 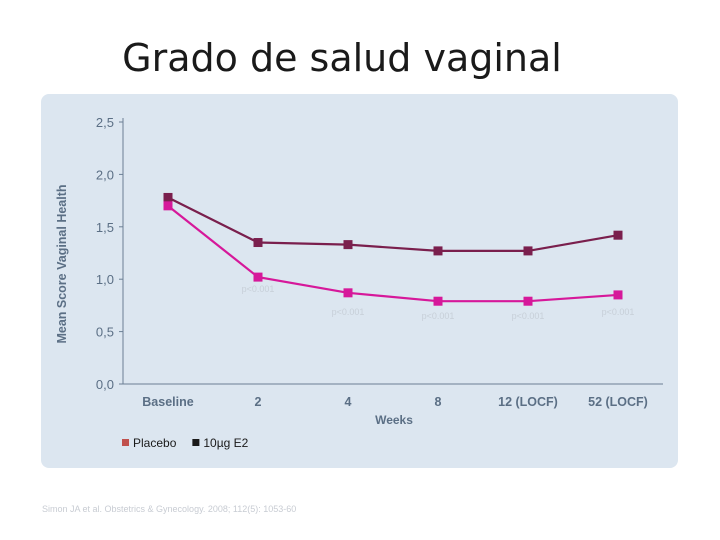 I want to click on x-axis-ticks: Baseline 2 4 8 12 (LOCF) 52 (LOCF), so click(x=395, y=402).